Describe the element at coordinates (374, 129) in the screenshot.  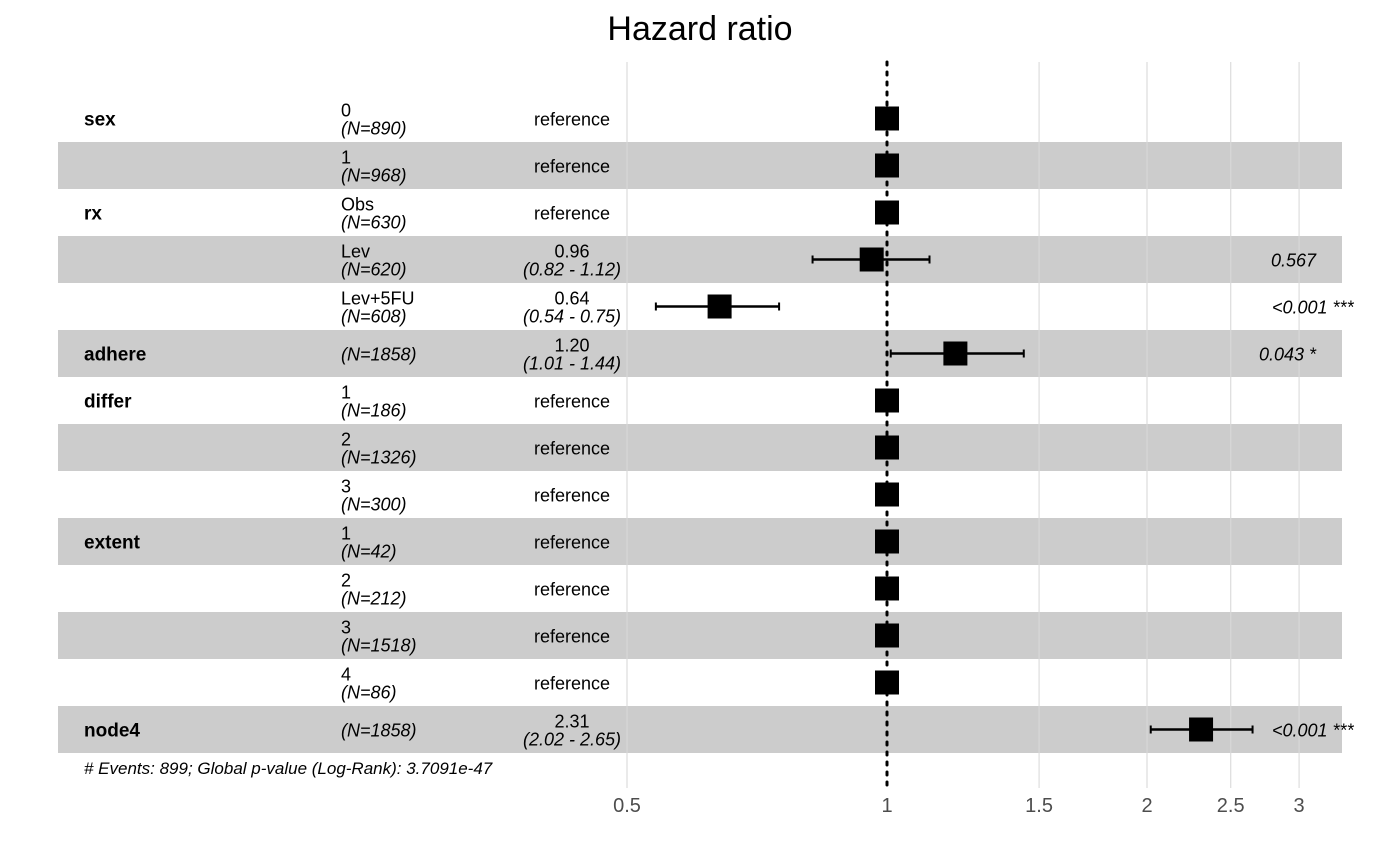
I see `n-label: (N=890)` at that location.